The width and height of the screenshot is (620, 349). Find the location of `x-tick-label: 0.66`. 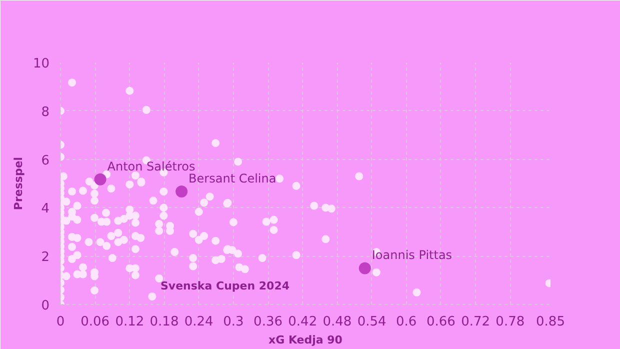

x-tick-label: 0.66 is located at coordinates (441, 322).